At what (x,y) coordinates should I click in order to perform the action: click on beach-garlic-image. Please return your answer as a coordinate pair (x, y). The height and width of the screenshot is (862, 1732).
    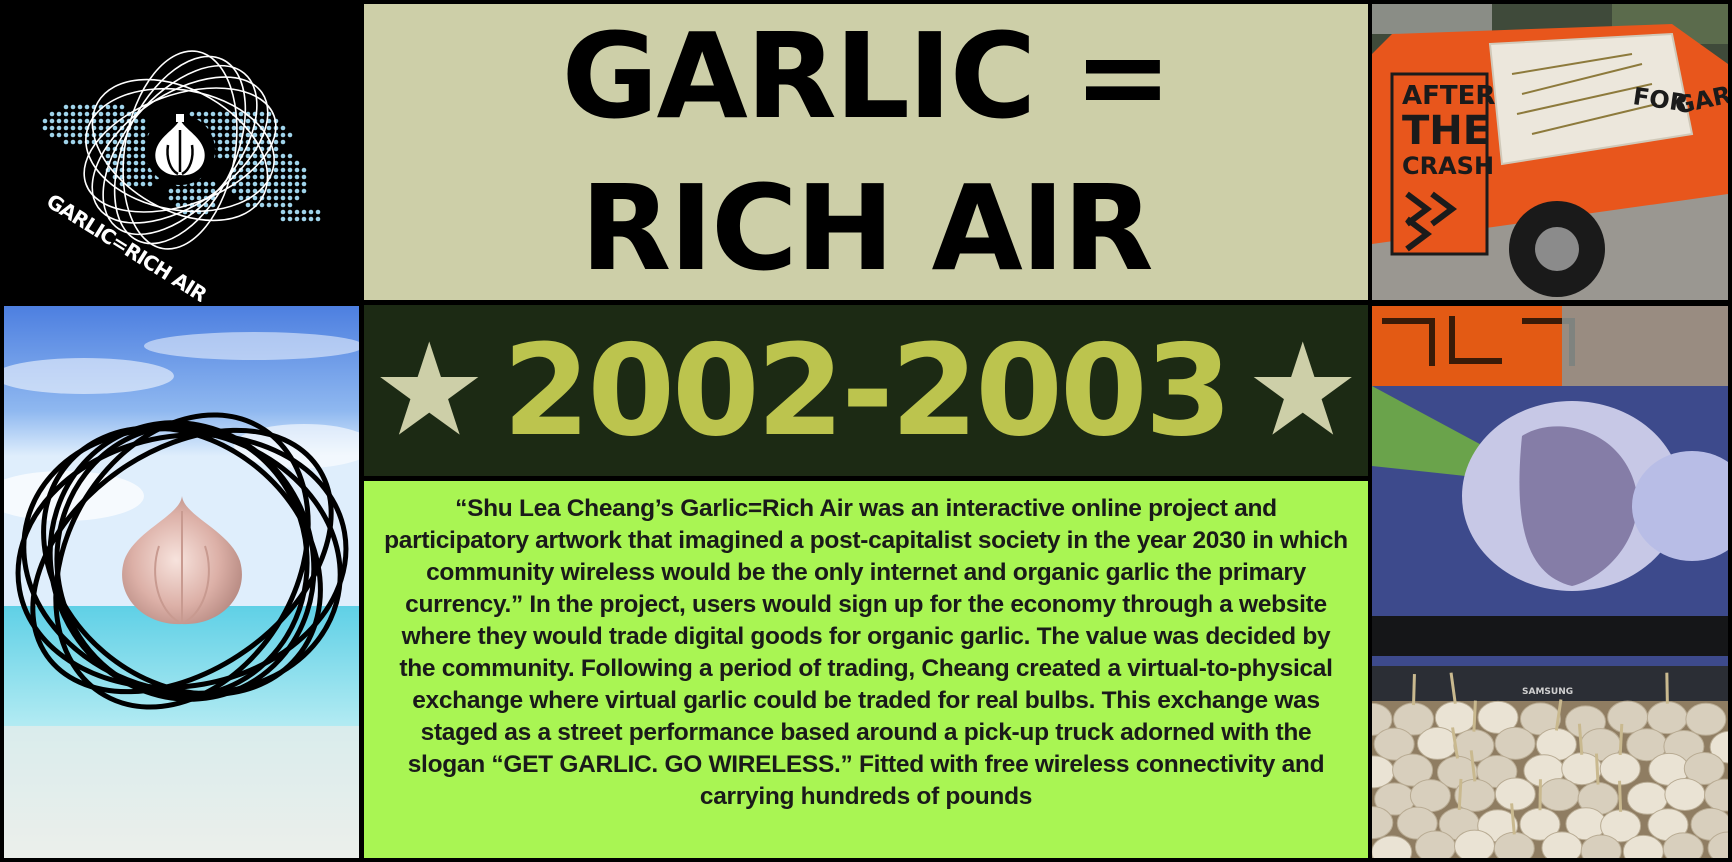
    Looking at the image, I should click on (181, 582).